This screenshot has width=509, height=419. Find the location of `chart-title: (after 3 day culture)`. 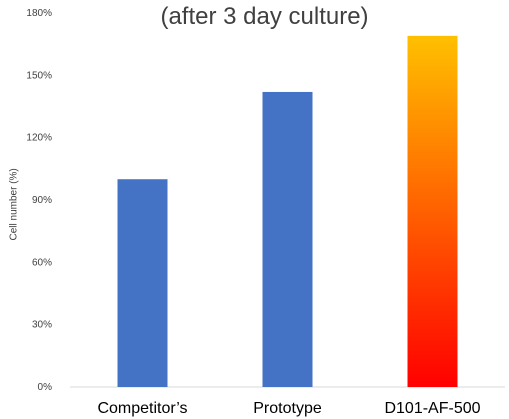

chart-title: (after 3 day culture) is located at coordinates (264, 16).